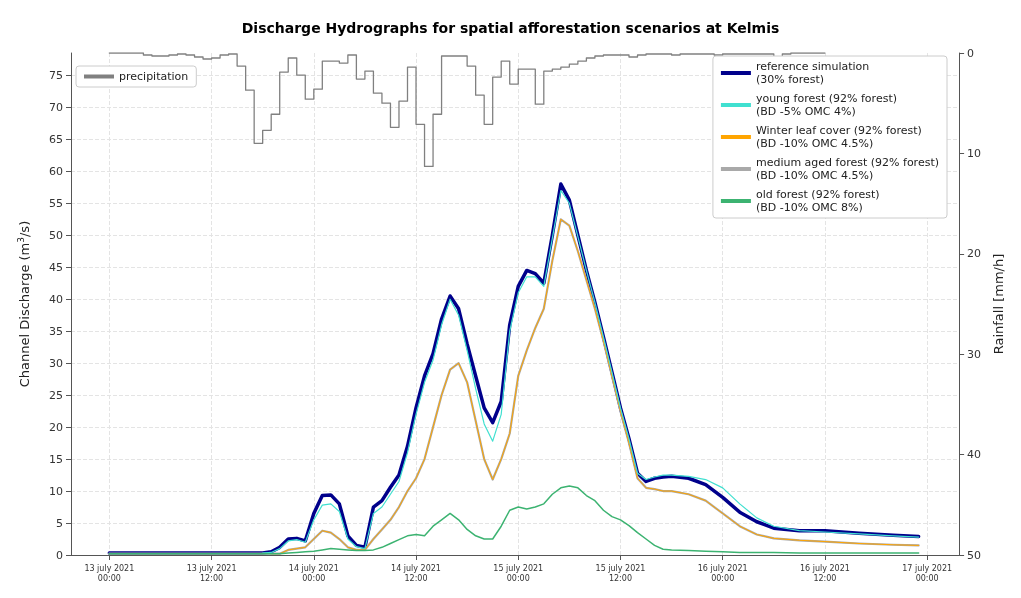  Describe the element at coordinates (59, 523) in the screenshot. I see `y-tick-label: 5` at that location.